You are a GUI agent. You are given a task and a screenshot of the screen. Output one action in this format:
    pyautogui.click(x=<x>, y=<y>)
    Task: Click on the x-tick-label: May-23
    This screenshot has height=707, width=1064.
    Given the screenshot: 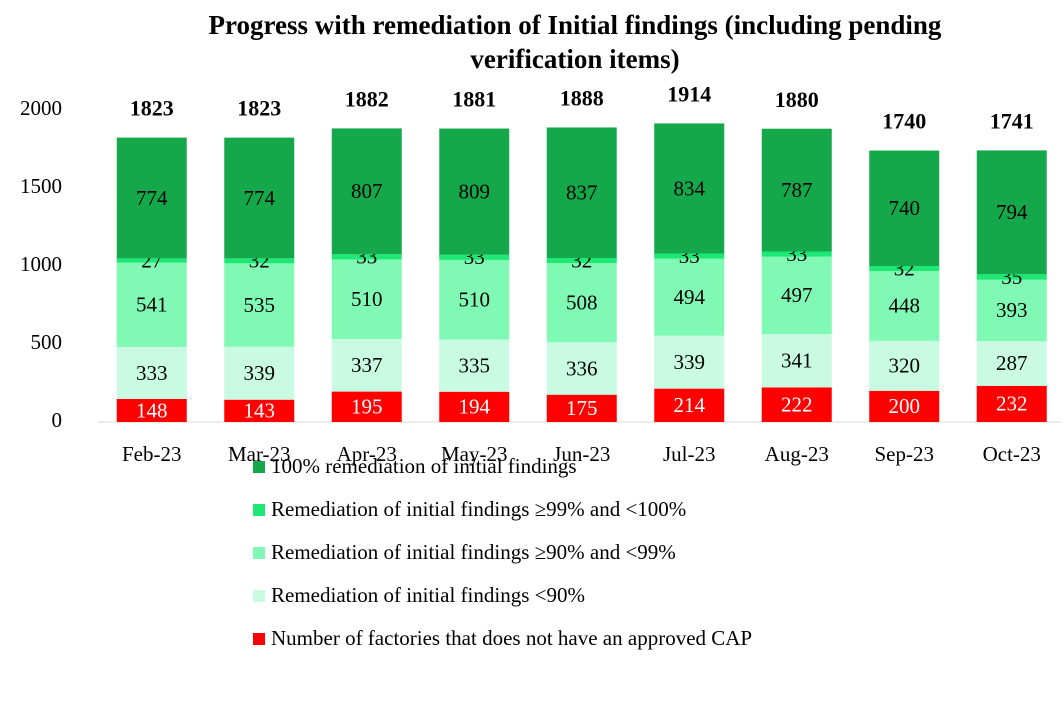 What is the action you would take?
    pyautogui.click(x=474, y=454)
    